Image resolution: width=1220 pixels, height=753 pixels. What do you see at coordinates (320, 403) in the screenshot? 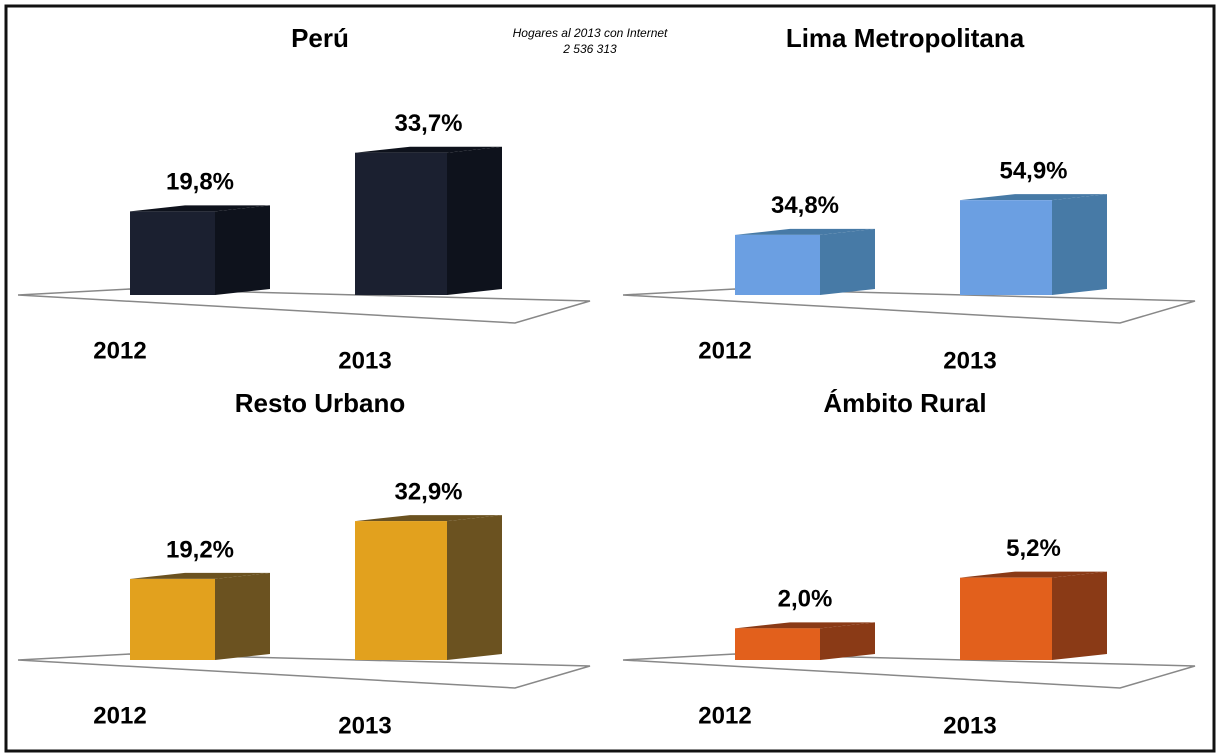
I see `chart-title: Resto Urbano` at bounding box center [320, 403].